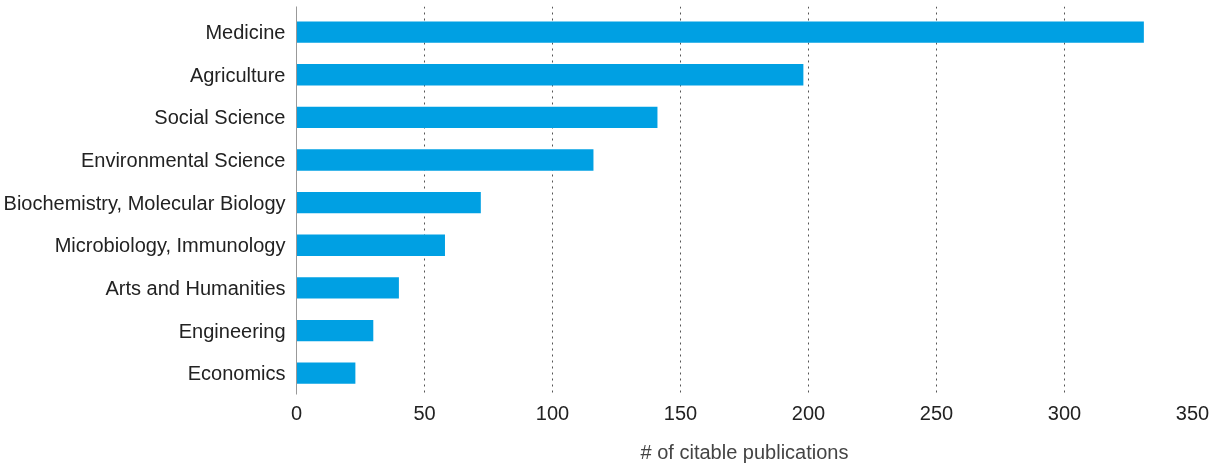  I want to click on x-tick-label: 150, so click(680, 412).